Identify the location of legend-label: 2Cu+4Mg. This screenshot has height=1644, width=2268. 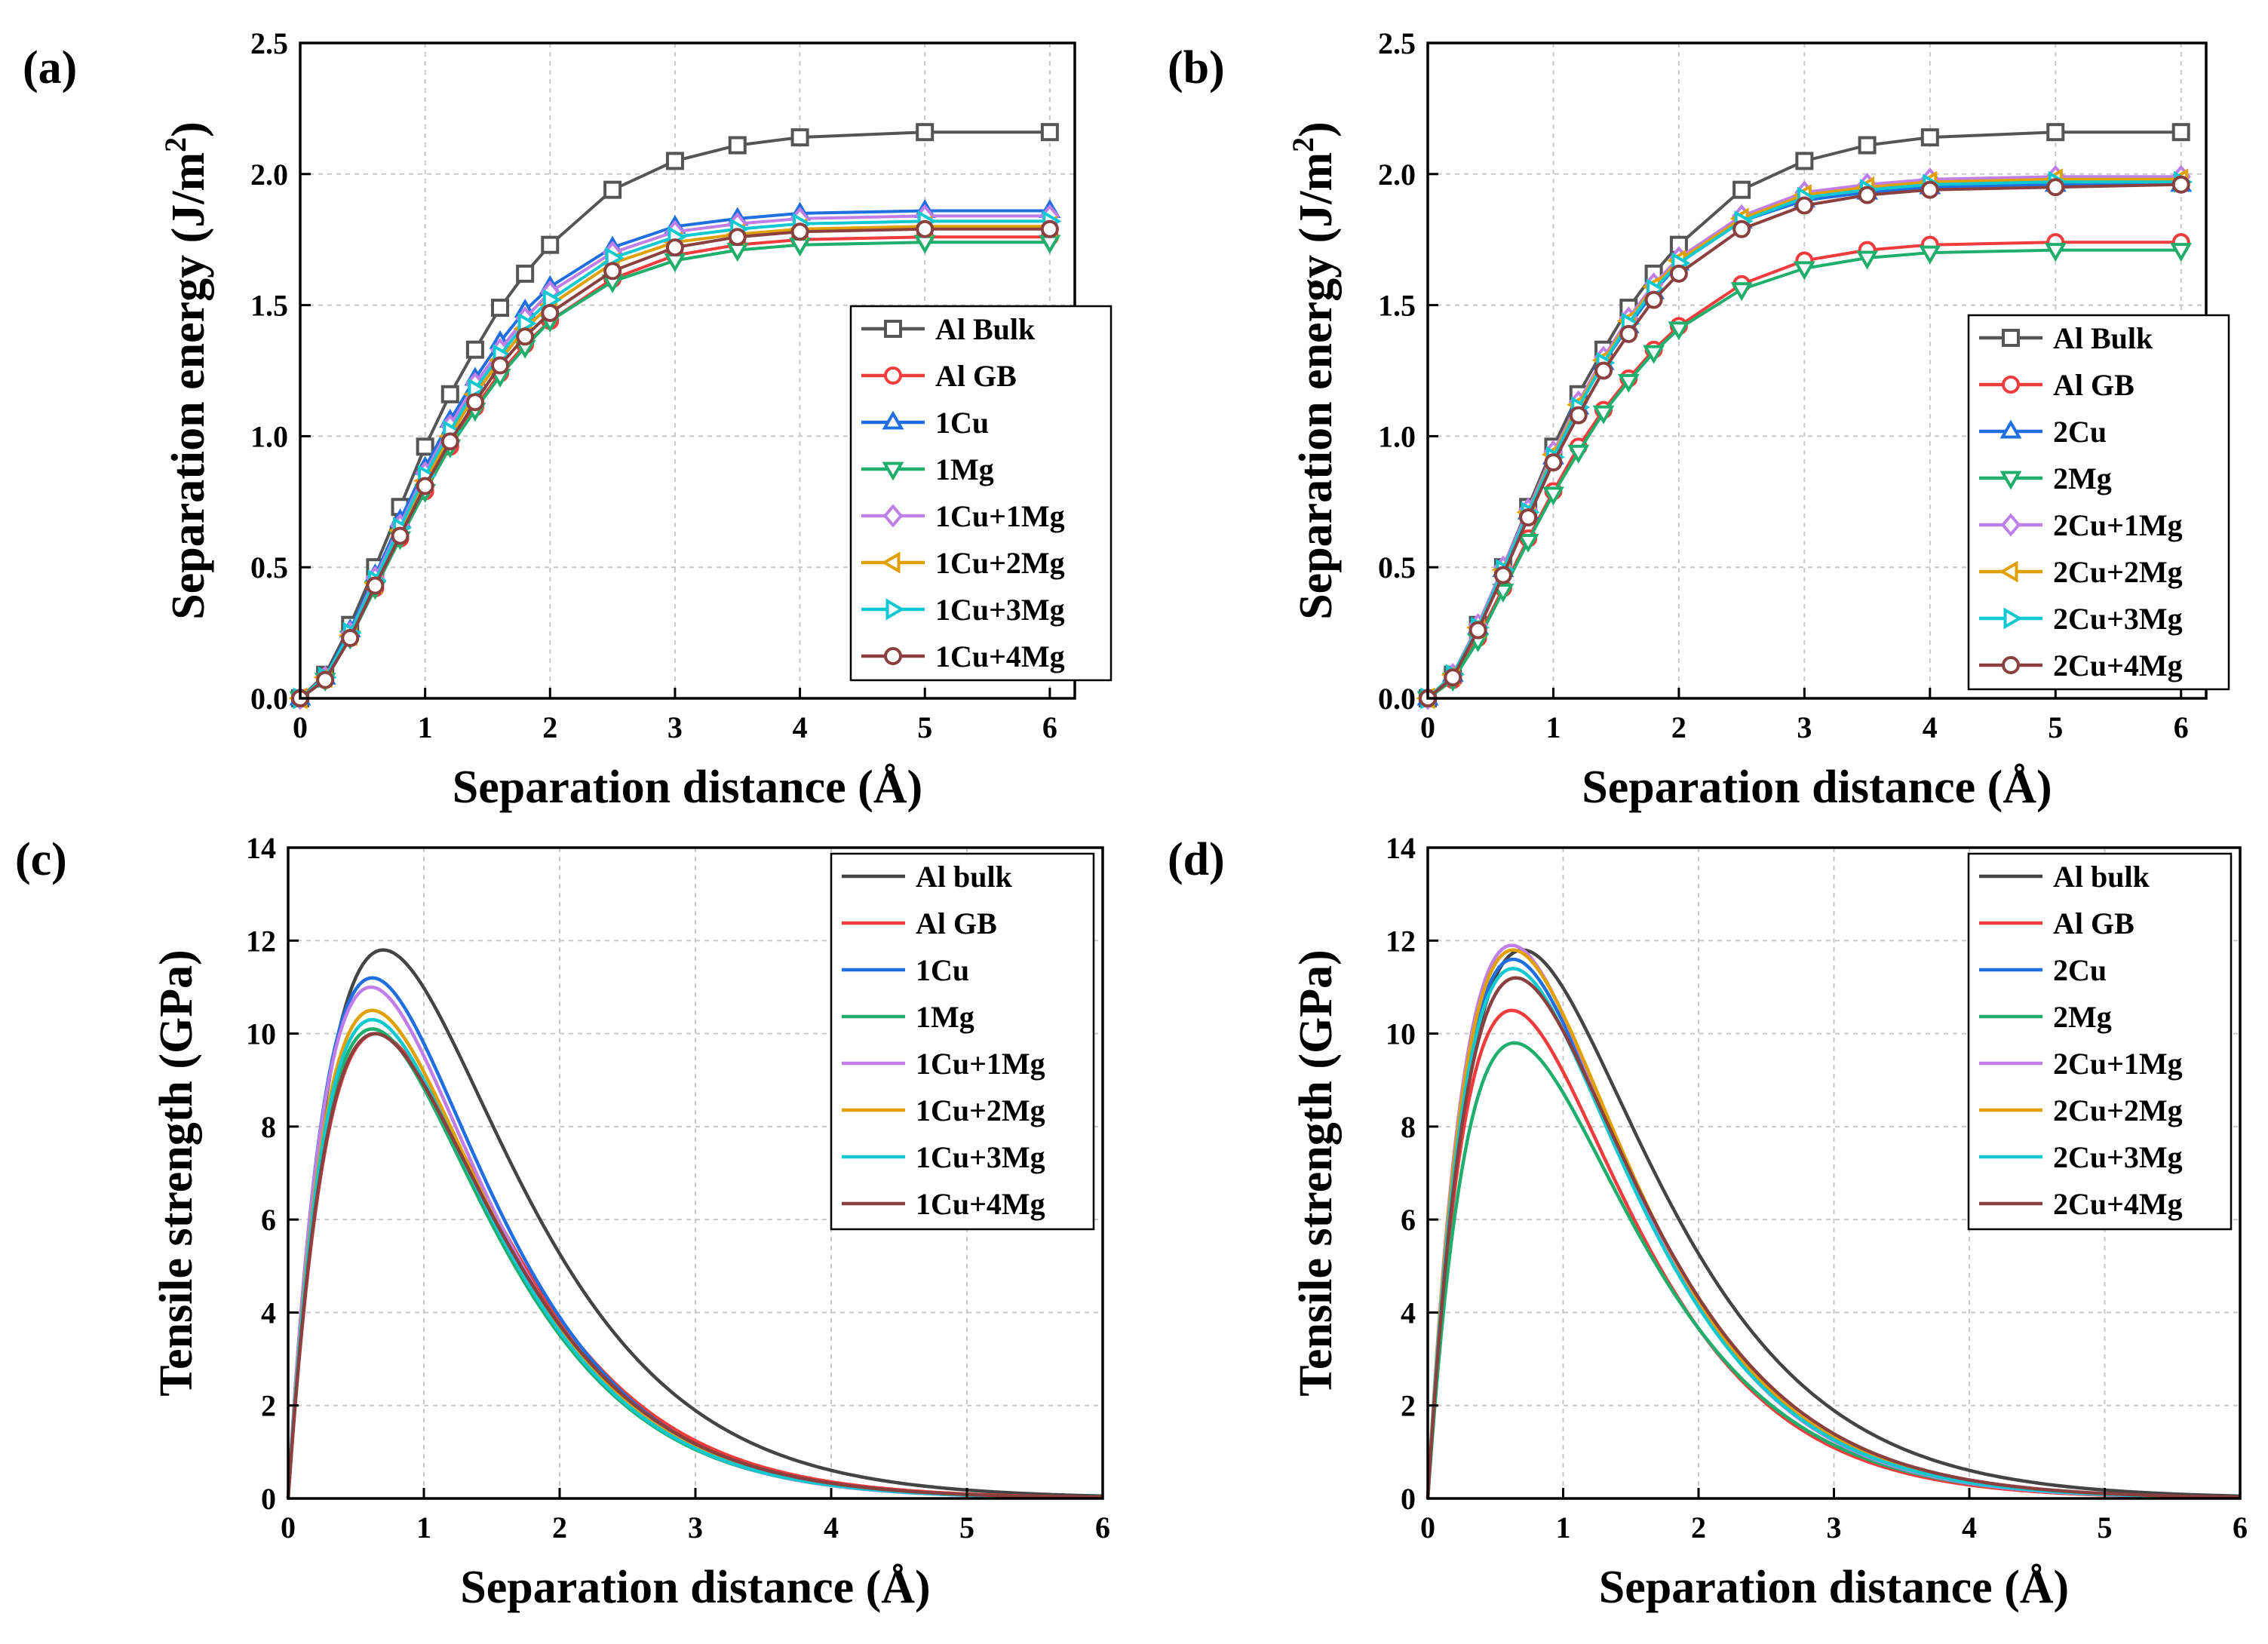
(2118, 1204).